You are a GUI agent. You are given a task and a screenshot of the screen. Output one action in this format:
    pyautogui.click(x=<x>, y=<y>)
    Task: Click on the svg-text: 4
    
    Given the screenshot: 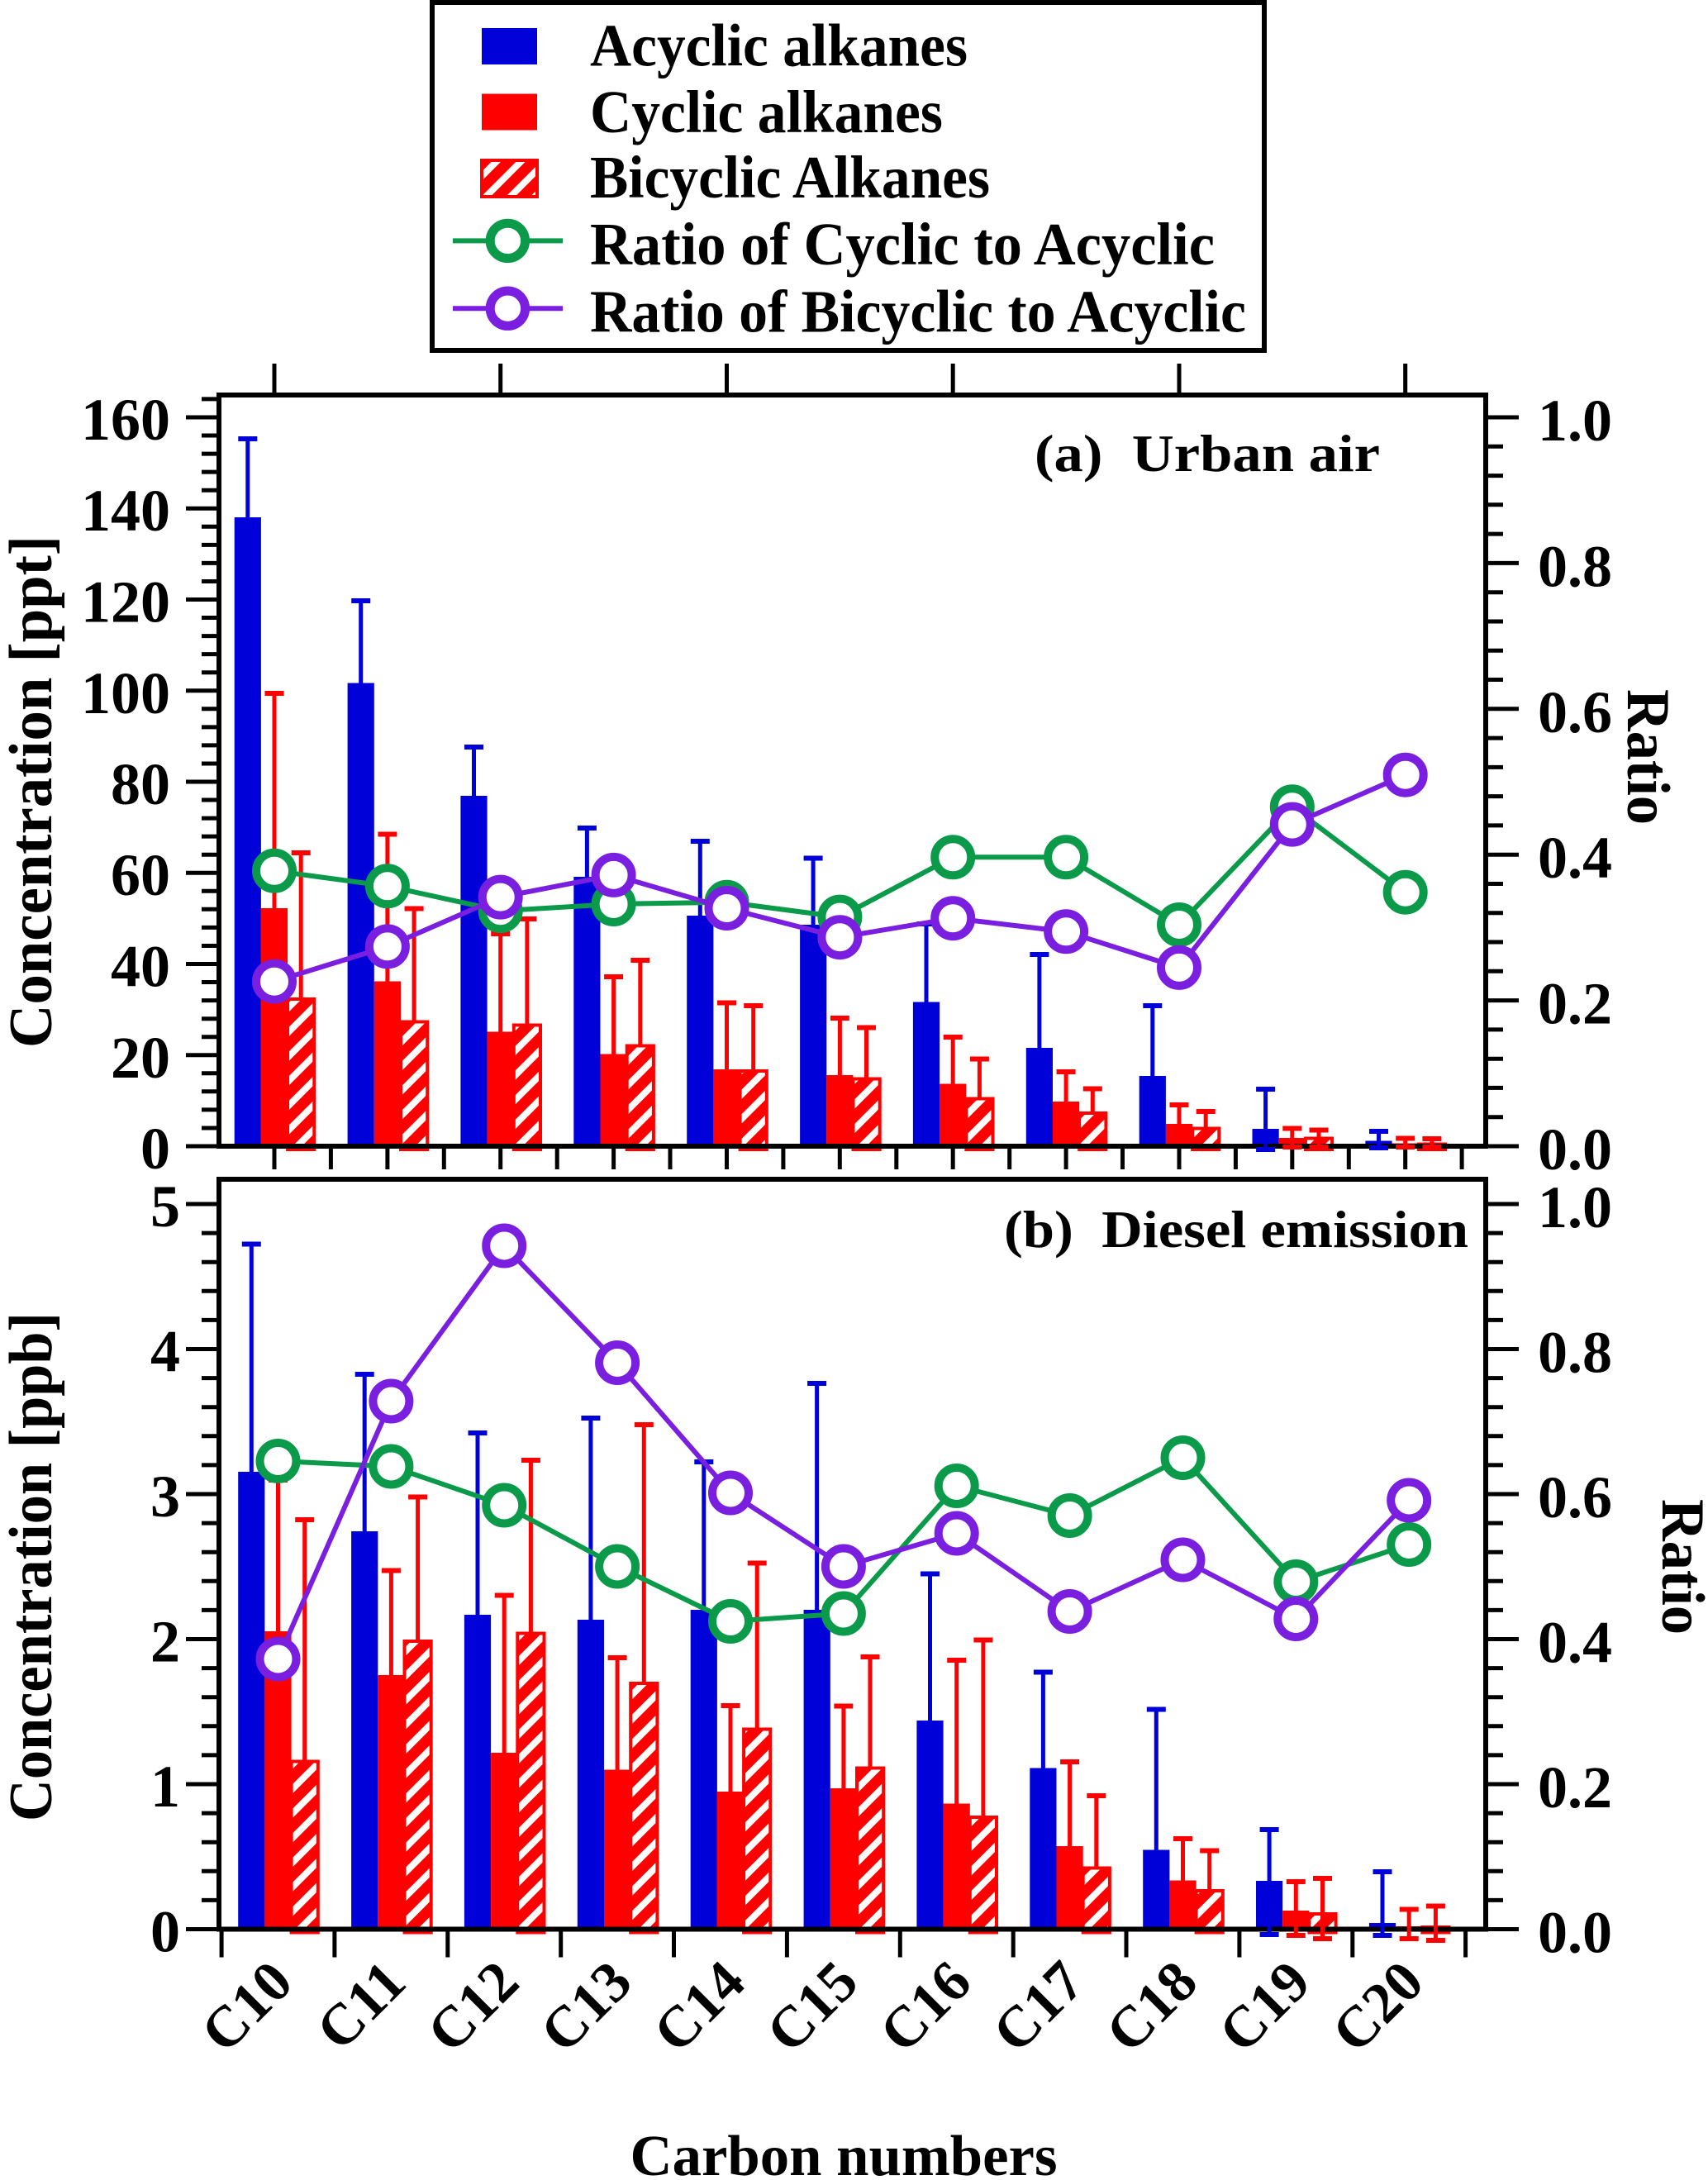 What is the action you would take?
    pyautogui.click(x=165, y=1352)
    